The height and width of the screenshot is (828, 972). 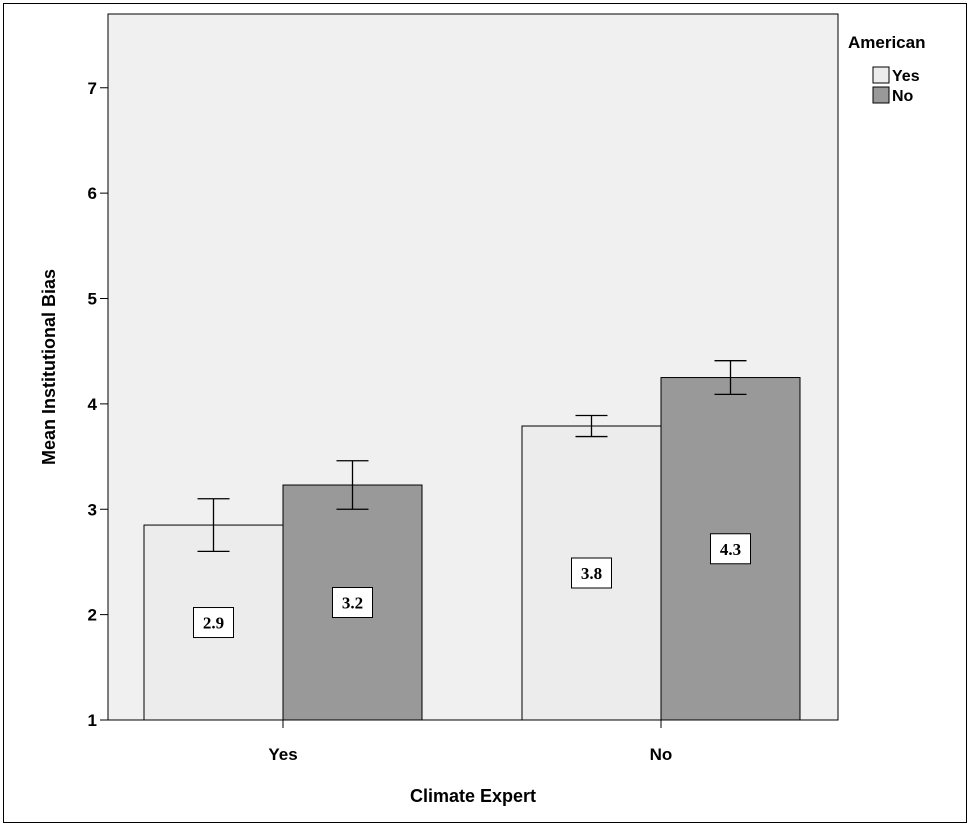 What do you see at coordinates (92, 299) in the screenshot?
I see `y-tick-label: 5` at bounding box center [92, 299].